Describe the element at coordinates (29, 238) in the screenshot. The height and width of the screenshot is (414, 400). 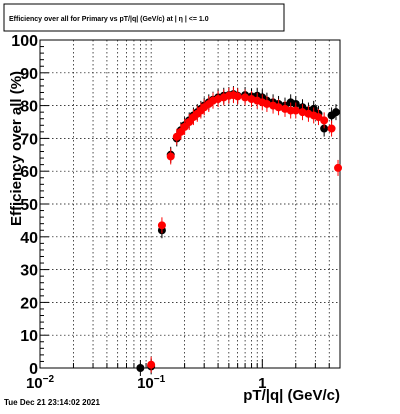
I see `y-tick-label: 40` at that location.